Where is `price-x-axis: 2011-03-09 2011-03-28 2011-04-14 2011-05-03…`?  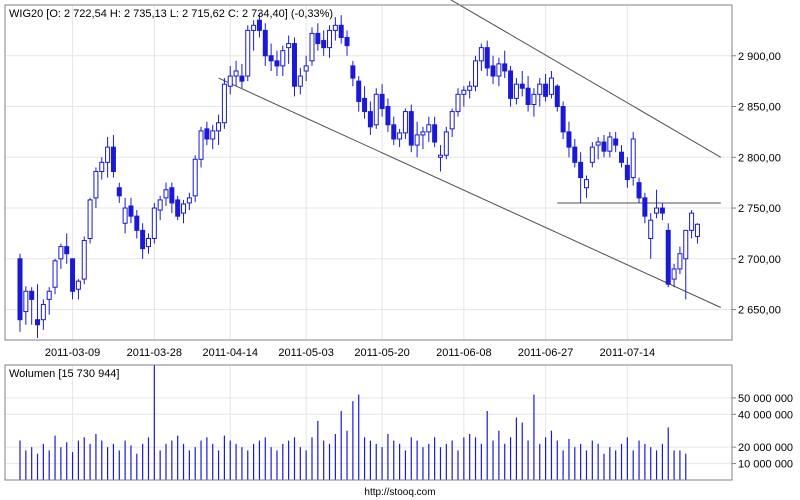 price-x-axis: 2011-03-09 2011-03-28 2011-04-14 2011-05-03… is located at coordinates (350, 353).